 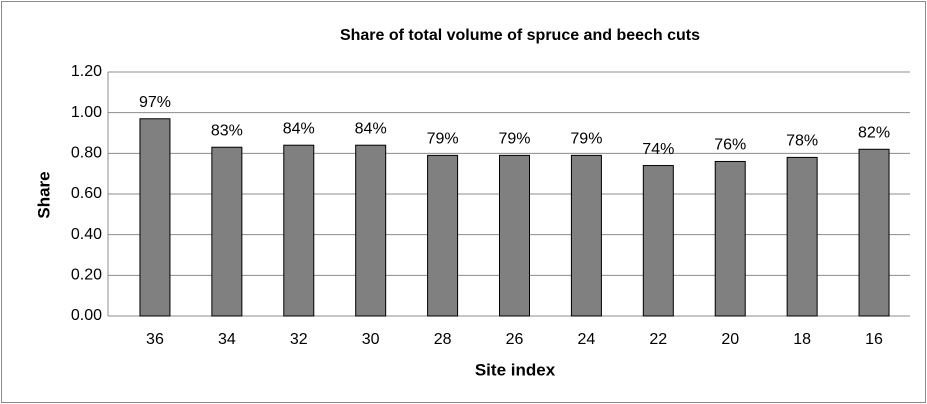 I want to click on value-label: 83%, so click(x=227, y=130).